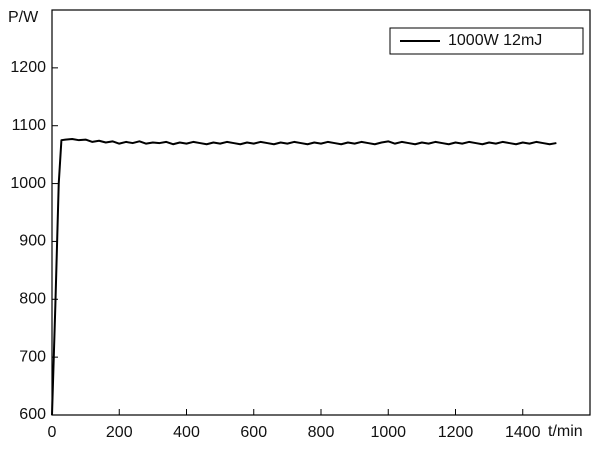 The height and width of the screenshot is (450, 600). I want to click on x-tick-label: 600, so click(253, 432).